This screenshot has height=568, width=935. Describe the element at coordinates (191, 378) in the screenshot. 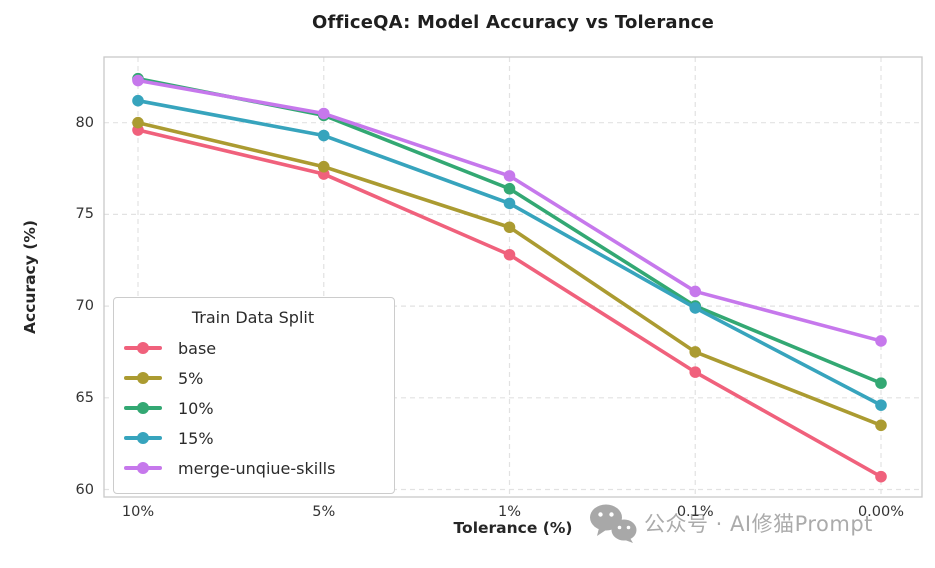

I see `legend-item-label: 5%` at that location.